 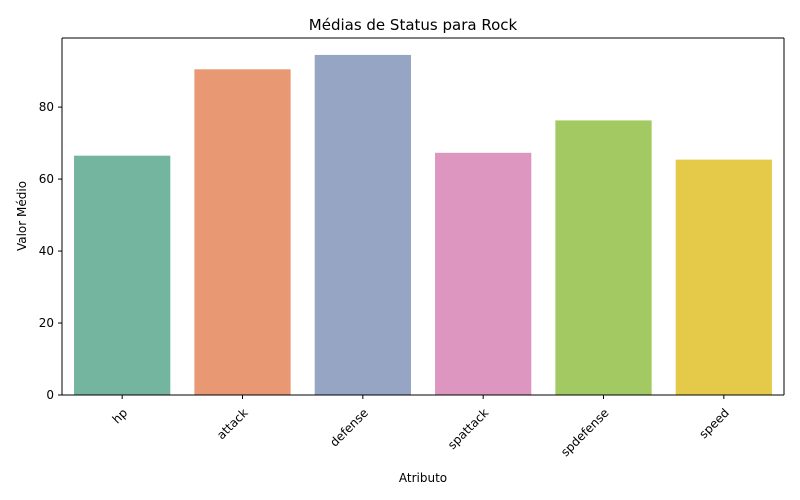 I want to click on bar-attack, so click(x=242, y=232).